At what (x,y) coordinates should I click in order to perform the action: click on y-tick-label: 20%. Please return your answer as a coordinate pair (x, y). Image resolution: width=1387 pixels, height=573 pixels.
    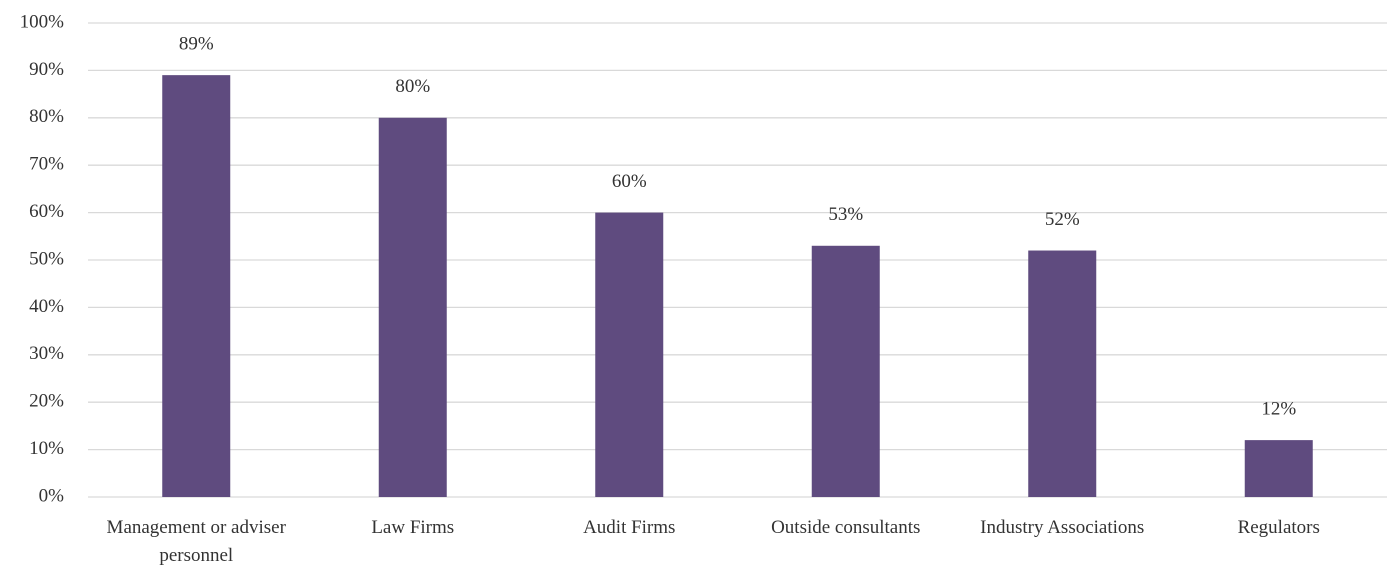
    Looking at the image, I should click on (46, 401).